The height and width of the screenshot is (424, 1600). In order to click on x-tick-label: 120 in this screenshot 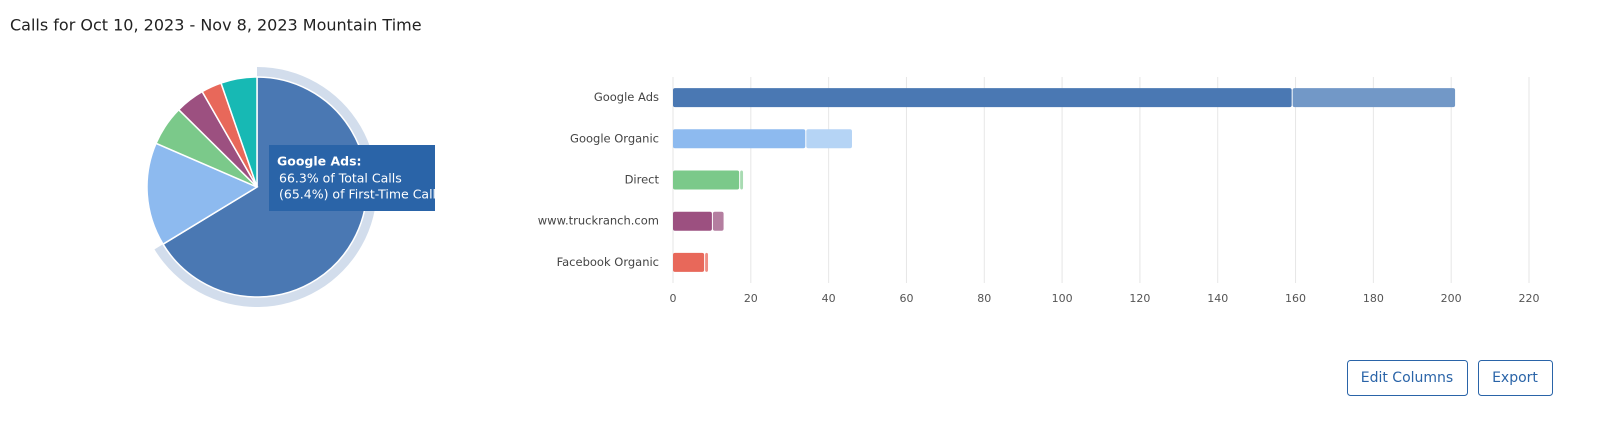, I will do `click(1139, 298)`.